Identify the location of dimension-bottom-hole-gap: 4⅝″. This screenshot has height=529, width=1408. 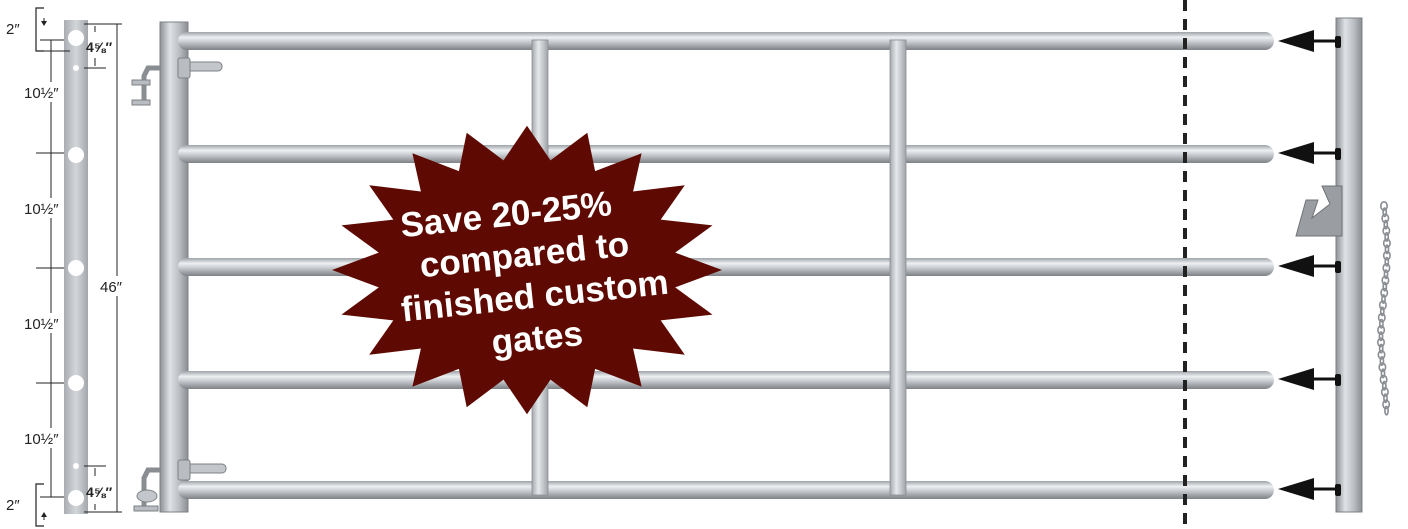
(99, 492).